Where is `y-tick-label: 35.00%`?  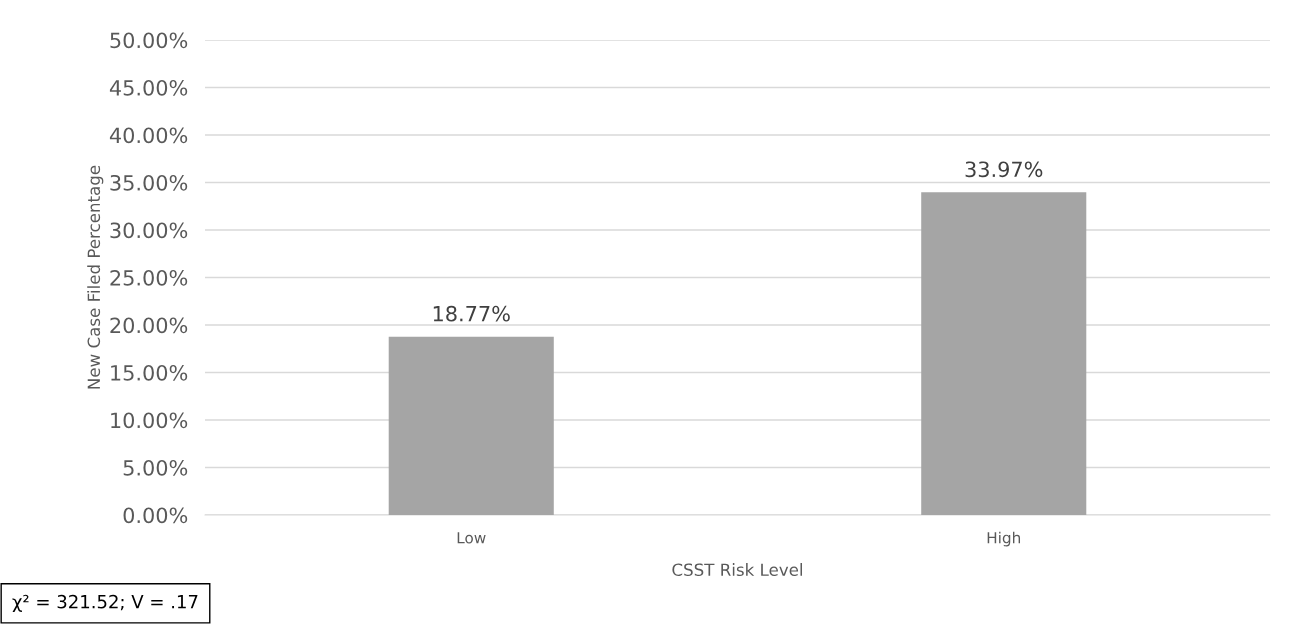 y-tick-label: 35.00% is located at coordinates (149, 182).